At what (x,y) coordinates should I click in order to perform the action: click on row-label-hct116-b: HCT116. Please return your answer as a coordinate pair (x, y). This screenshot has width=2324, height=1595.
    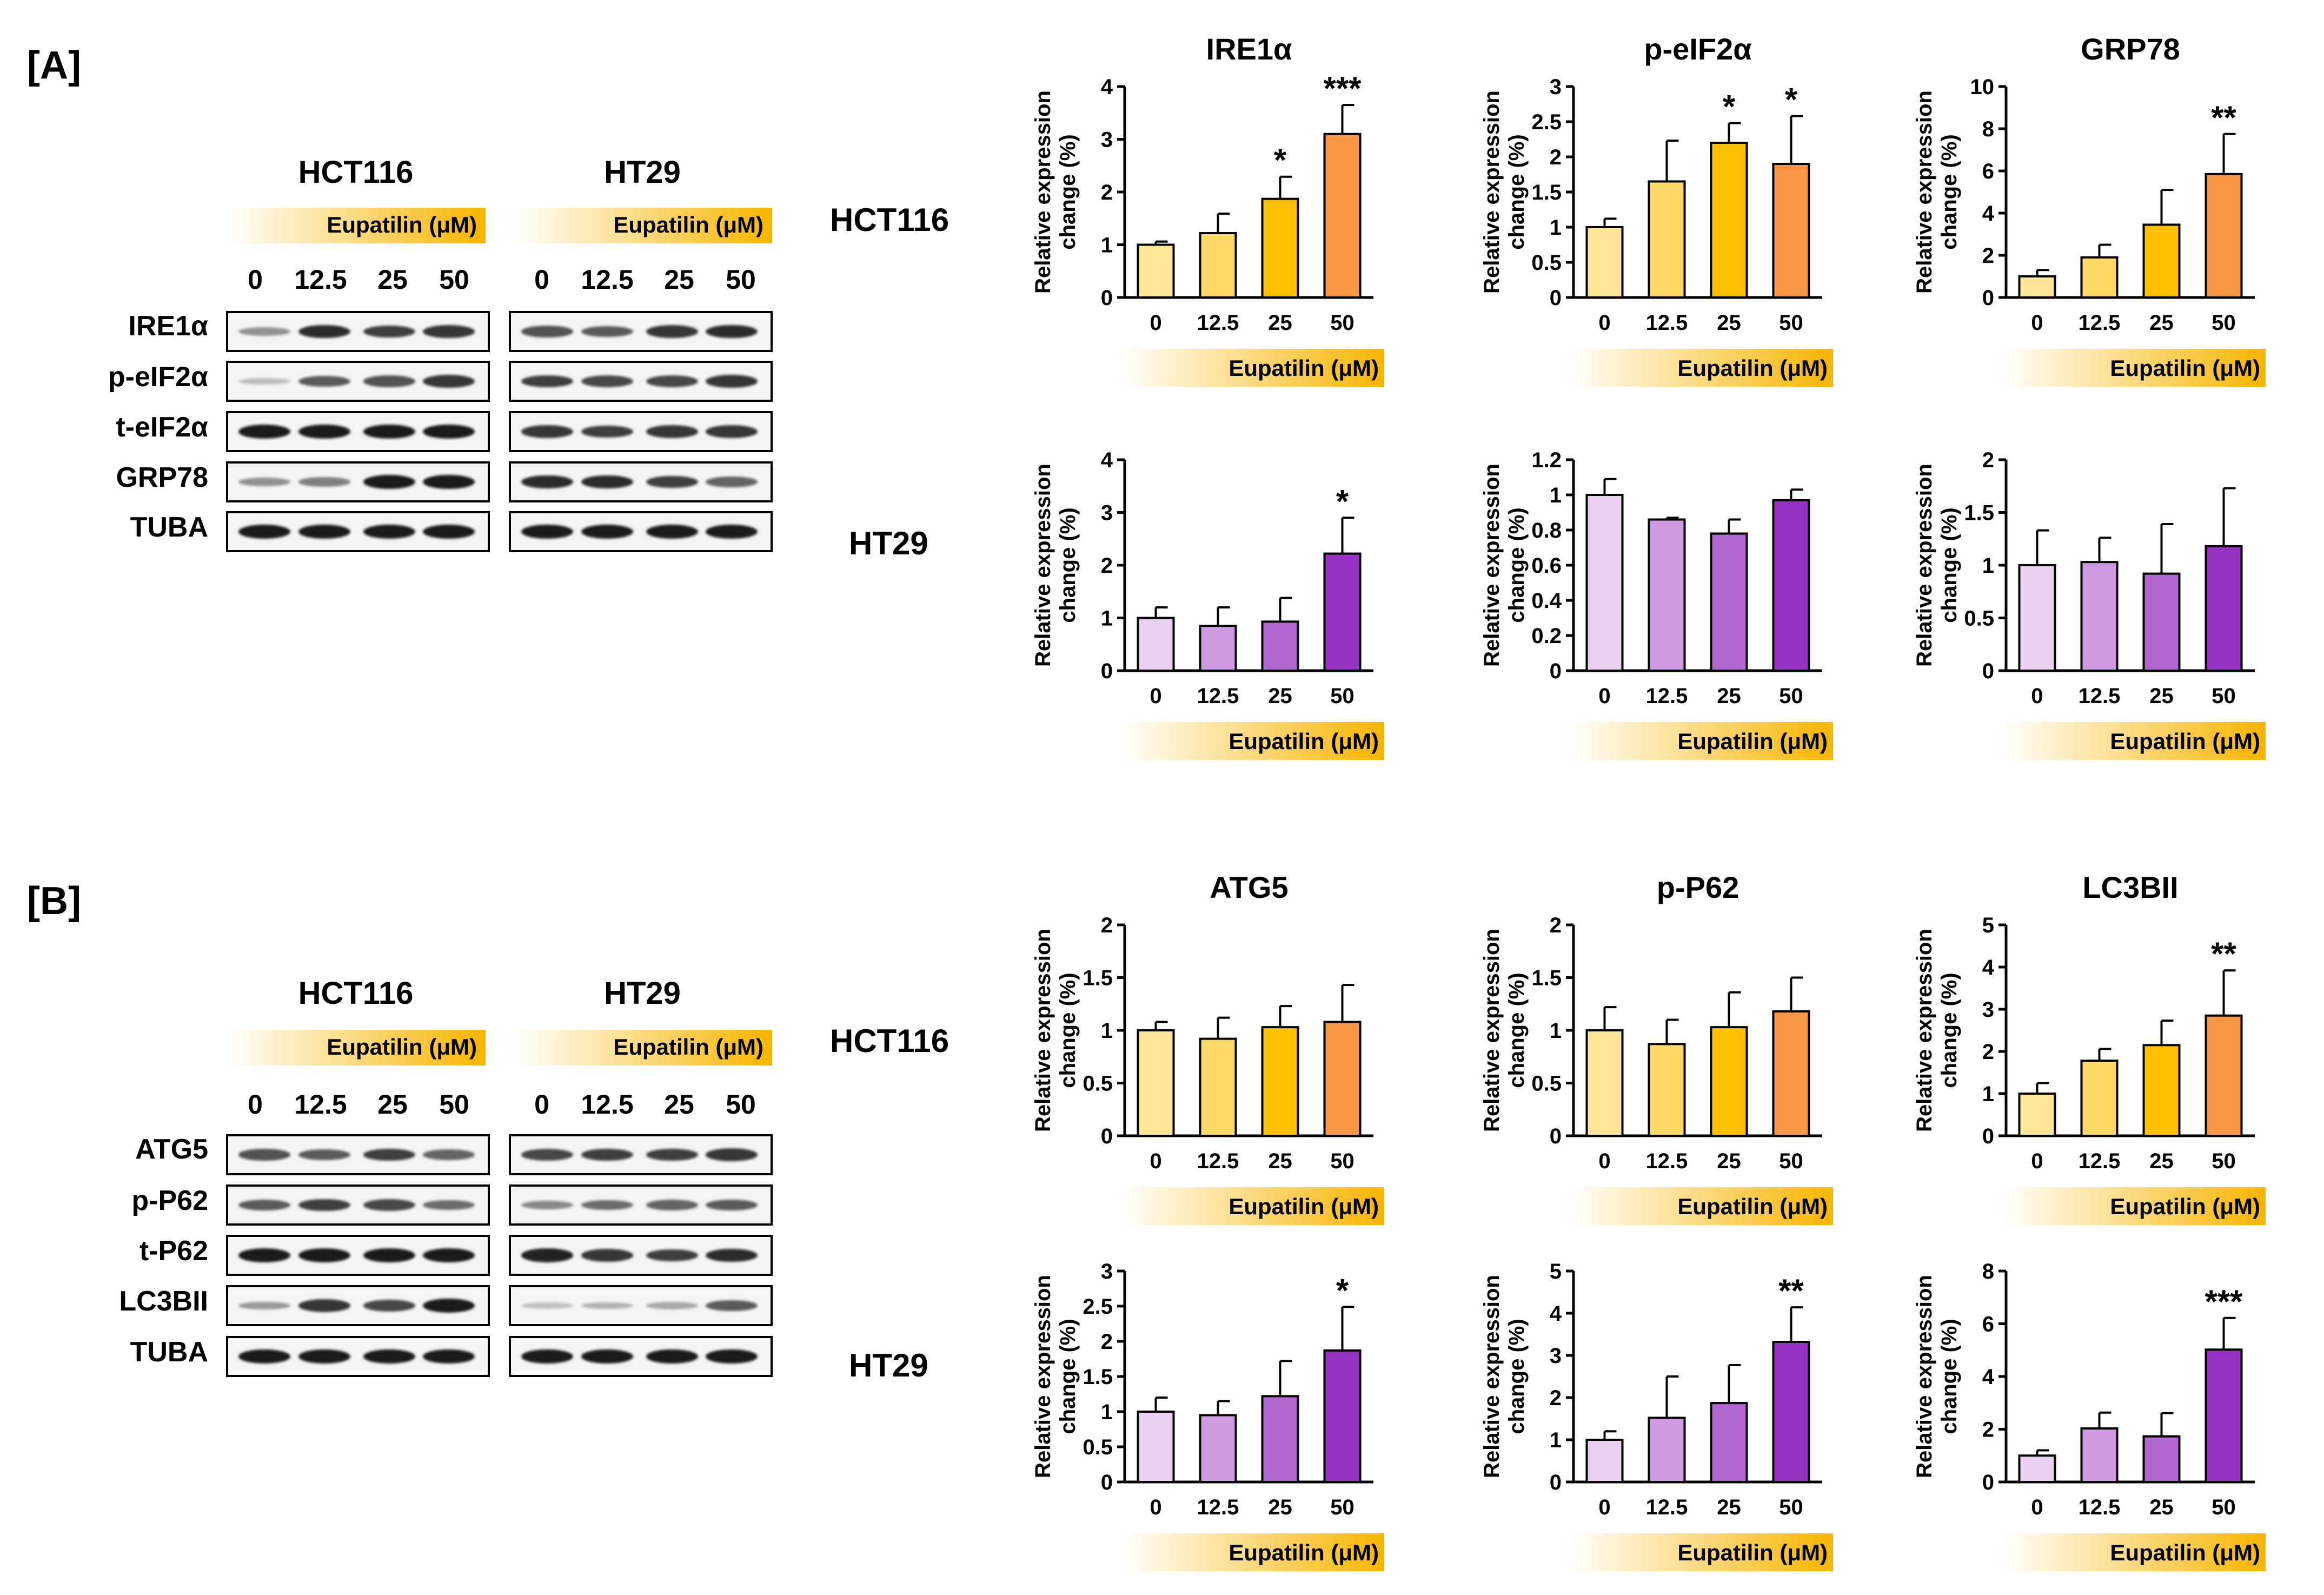
    Looking at the image, I should click on (889, 1041).